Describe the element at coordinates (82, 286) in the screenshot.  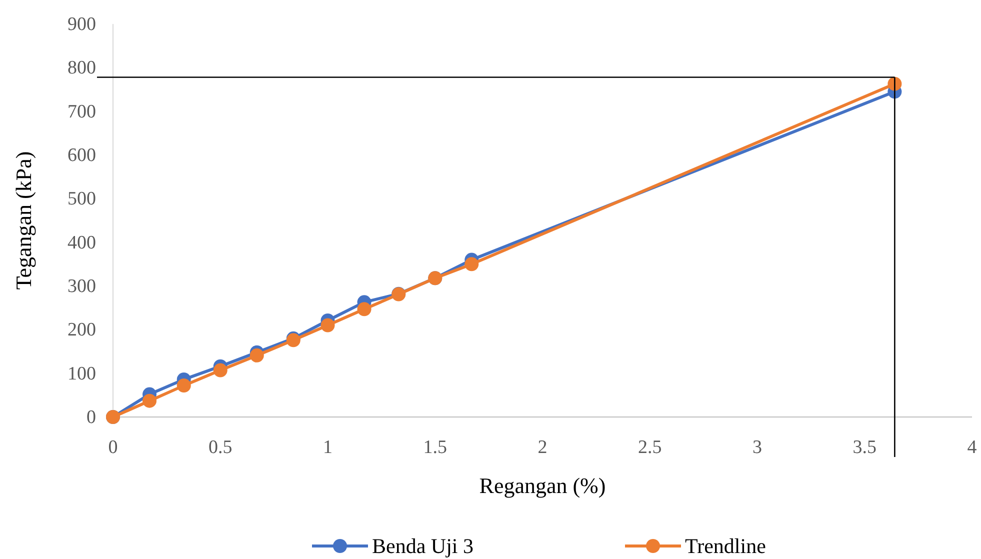
I see `y-tick-label: 300` at that location.